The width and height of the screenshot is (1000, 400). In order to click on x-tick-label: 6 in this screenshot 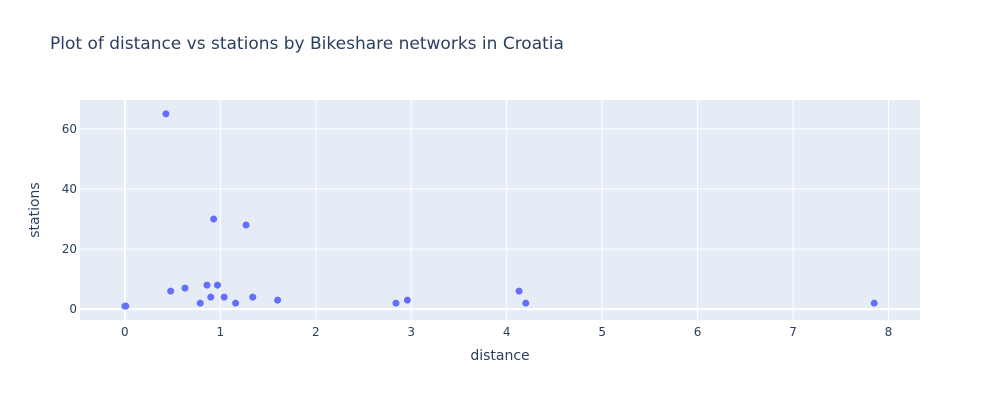, I will do `click(698, 332)`.